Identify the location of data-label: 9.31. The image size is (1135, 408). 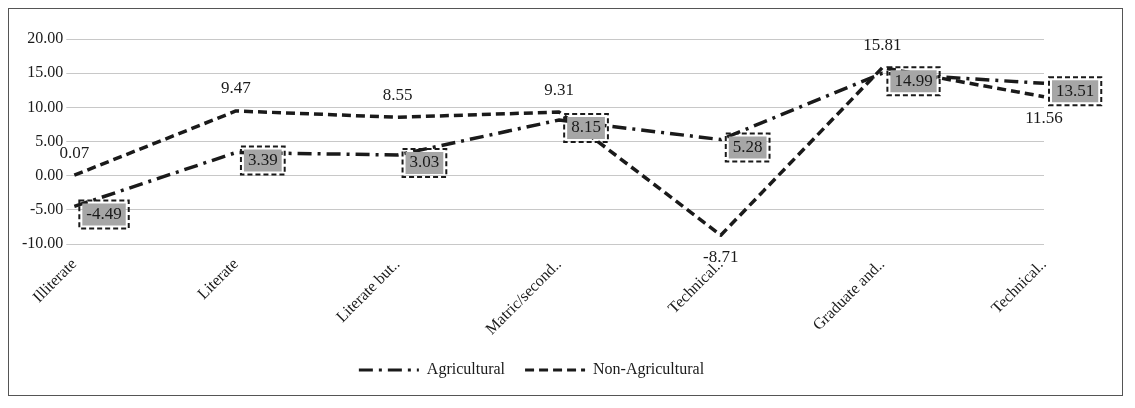
(559, 89).